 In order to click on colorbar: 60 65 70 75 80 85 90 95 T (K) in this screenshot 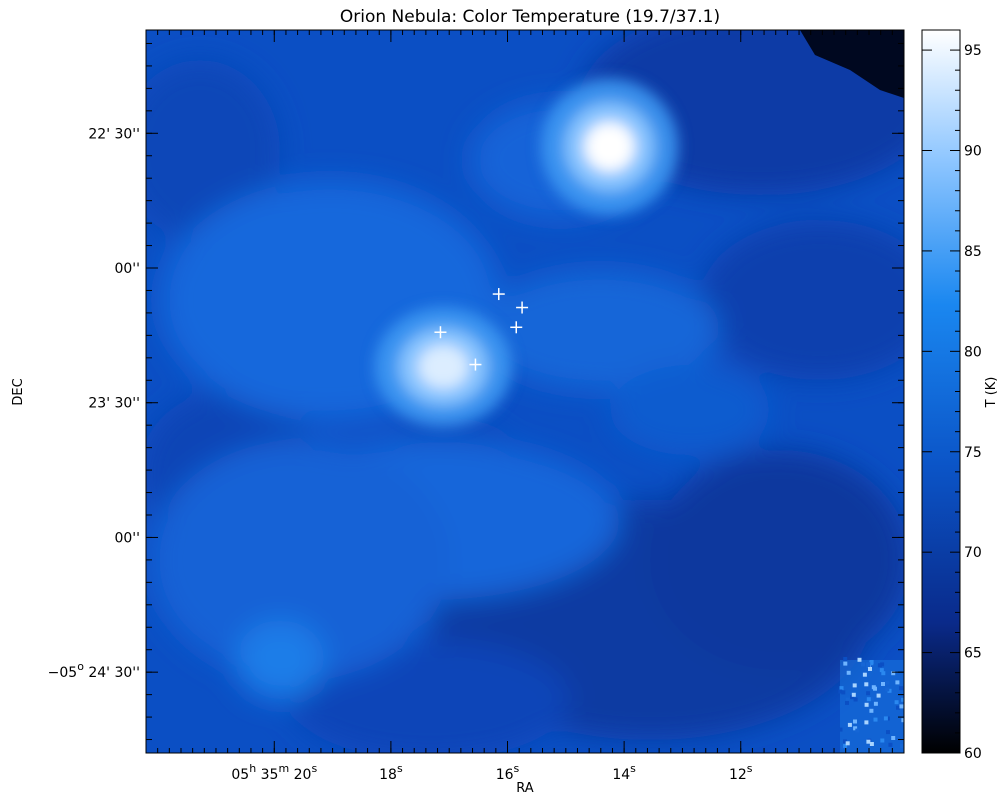, I will do `click(960, 395)`.